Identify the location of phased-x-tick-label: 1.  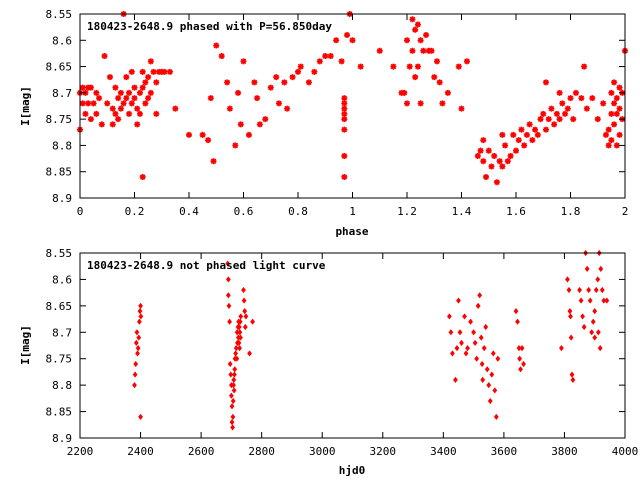
(352, 211).